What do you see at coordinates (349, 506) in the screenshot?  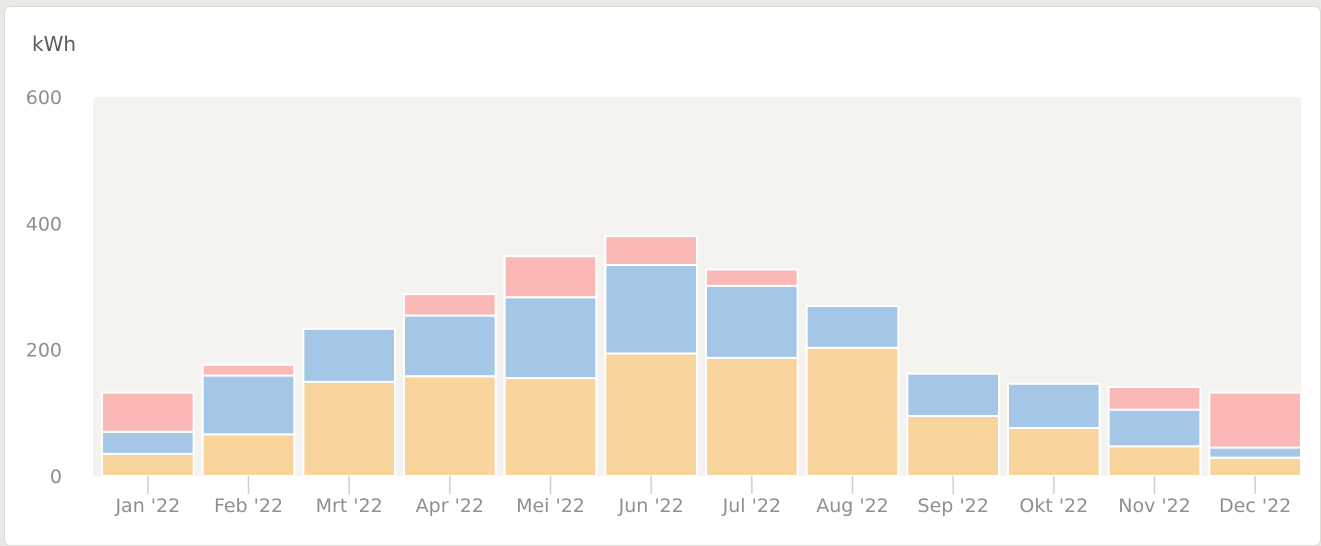 I see `x-tick-label: Mrt '22` at bounding box center [349, 506].